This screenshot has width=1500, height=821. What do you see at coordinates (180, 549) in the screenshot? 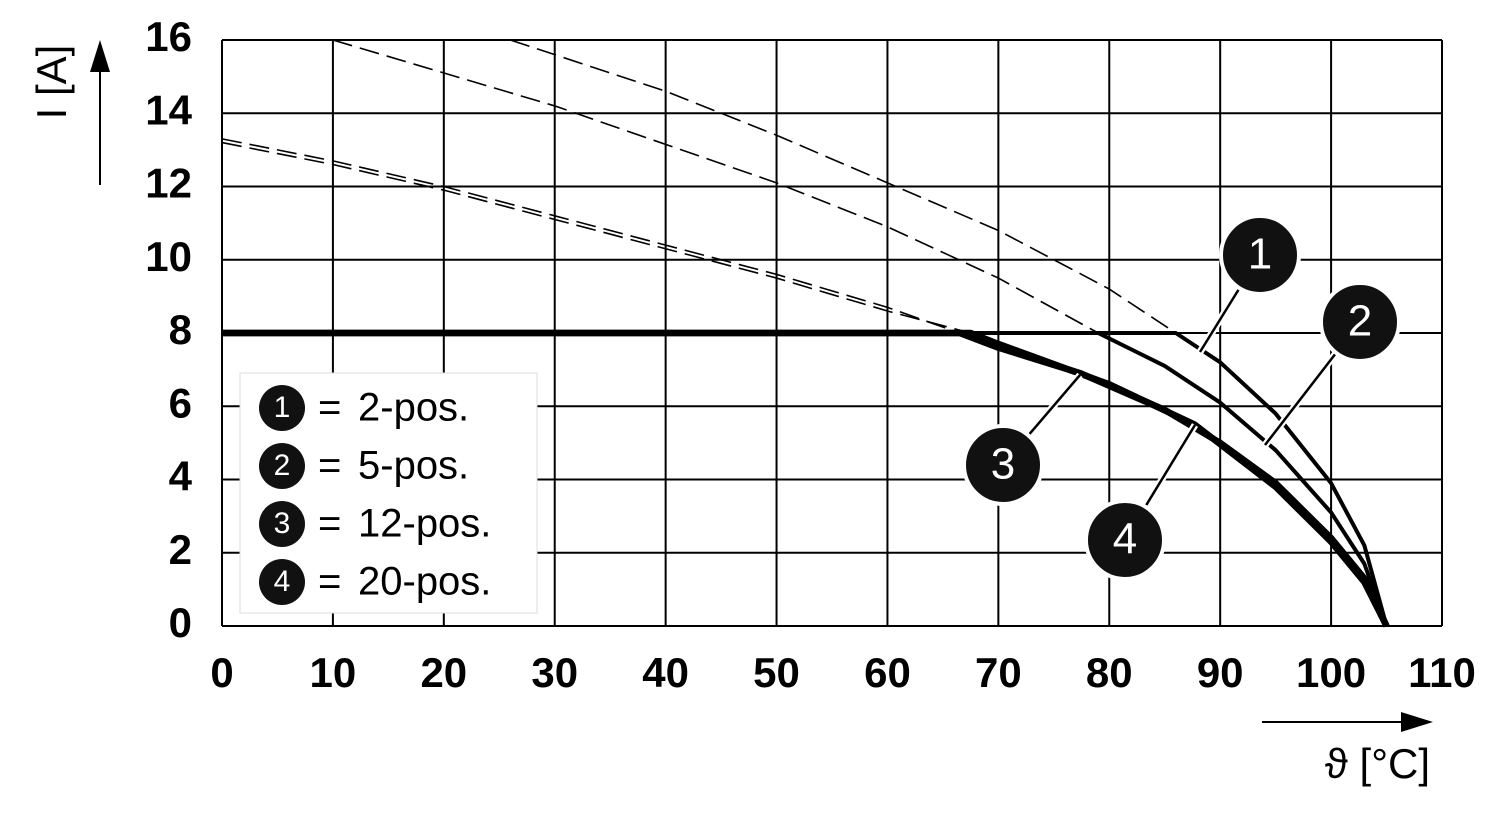
I see `y-tick-label: 2` at bounding box center [180, 549].